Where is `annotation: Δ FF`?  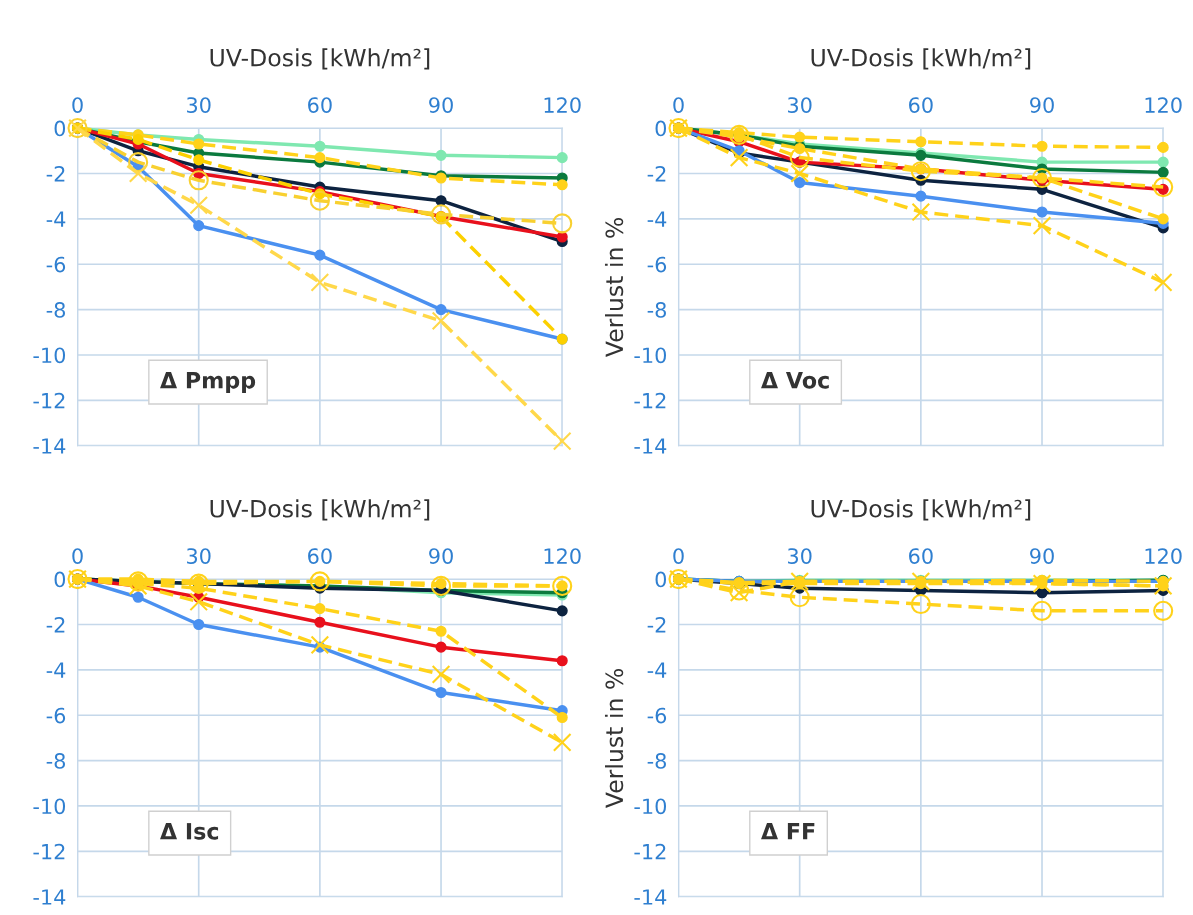 annotation: Δ FF is located at coordinates (788, 831).